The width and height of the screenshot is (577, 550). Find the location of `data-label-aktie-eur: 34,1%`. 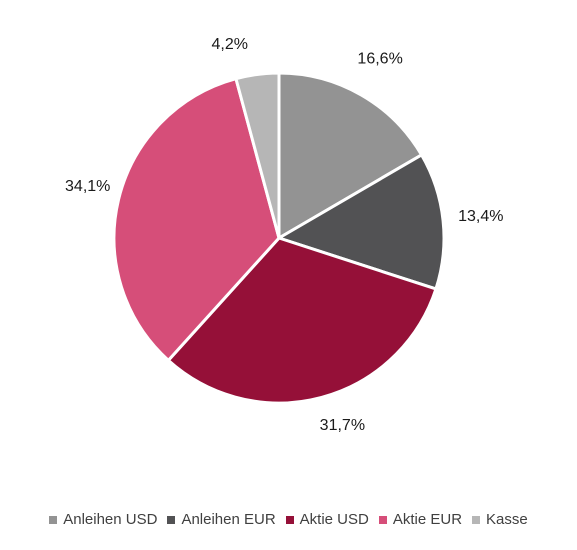

data-label-aktie-eur: 34,1% is located at coordinates (87, 186).